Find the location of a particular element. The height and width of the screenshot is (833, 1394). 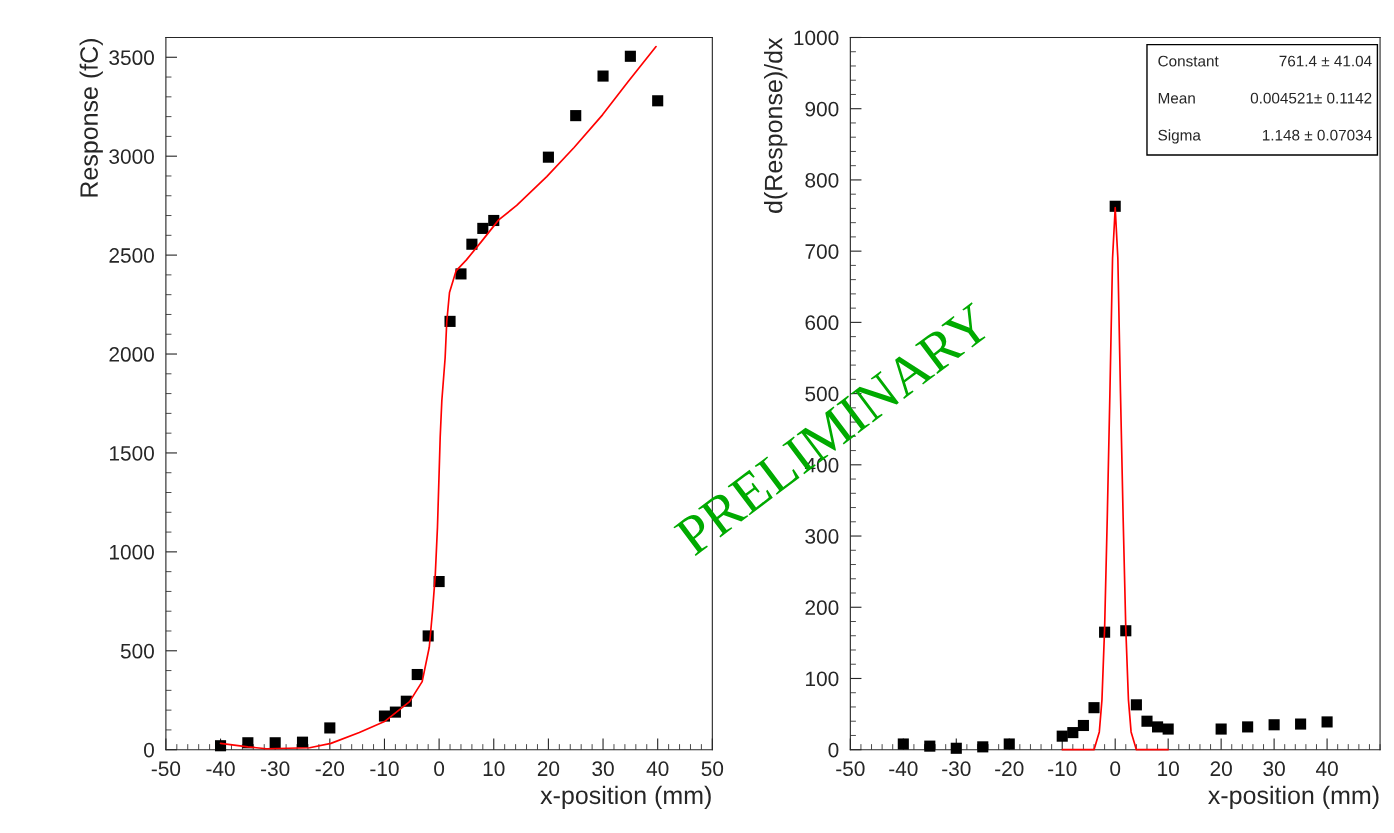

y-tick-label: 2500 is located at coordinates (131, 255).